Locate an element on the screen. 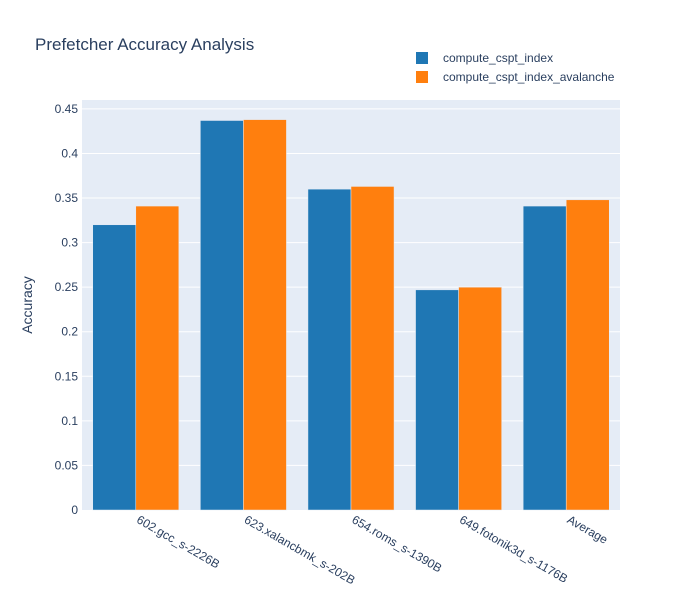  legend-label: compute_cspt_index is located at coordinates (498, 58).